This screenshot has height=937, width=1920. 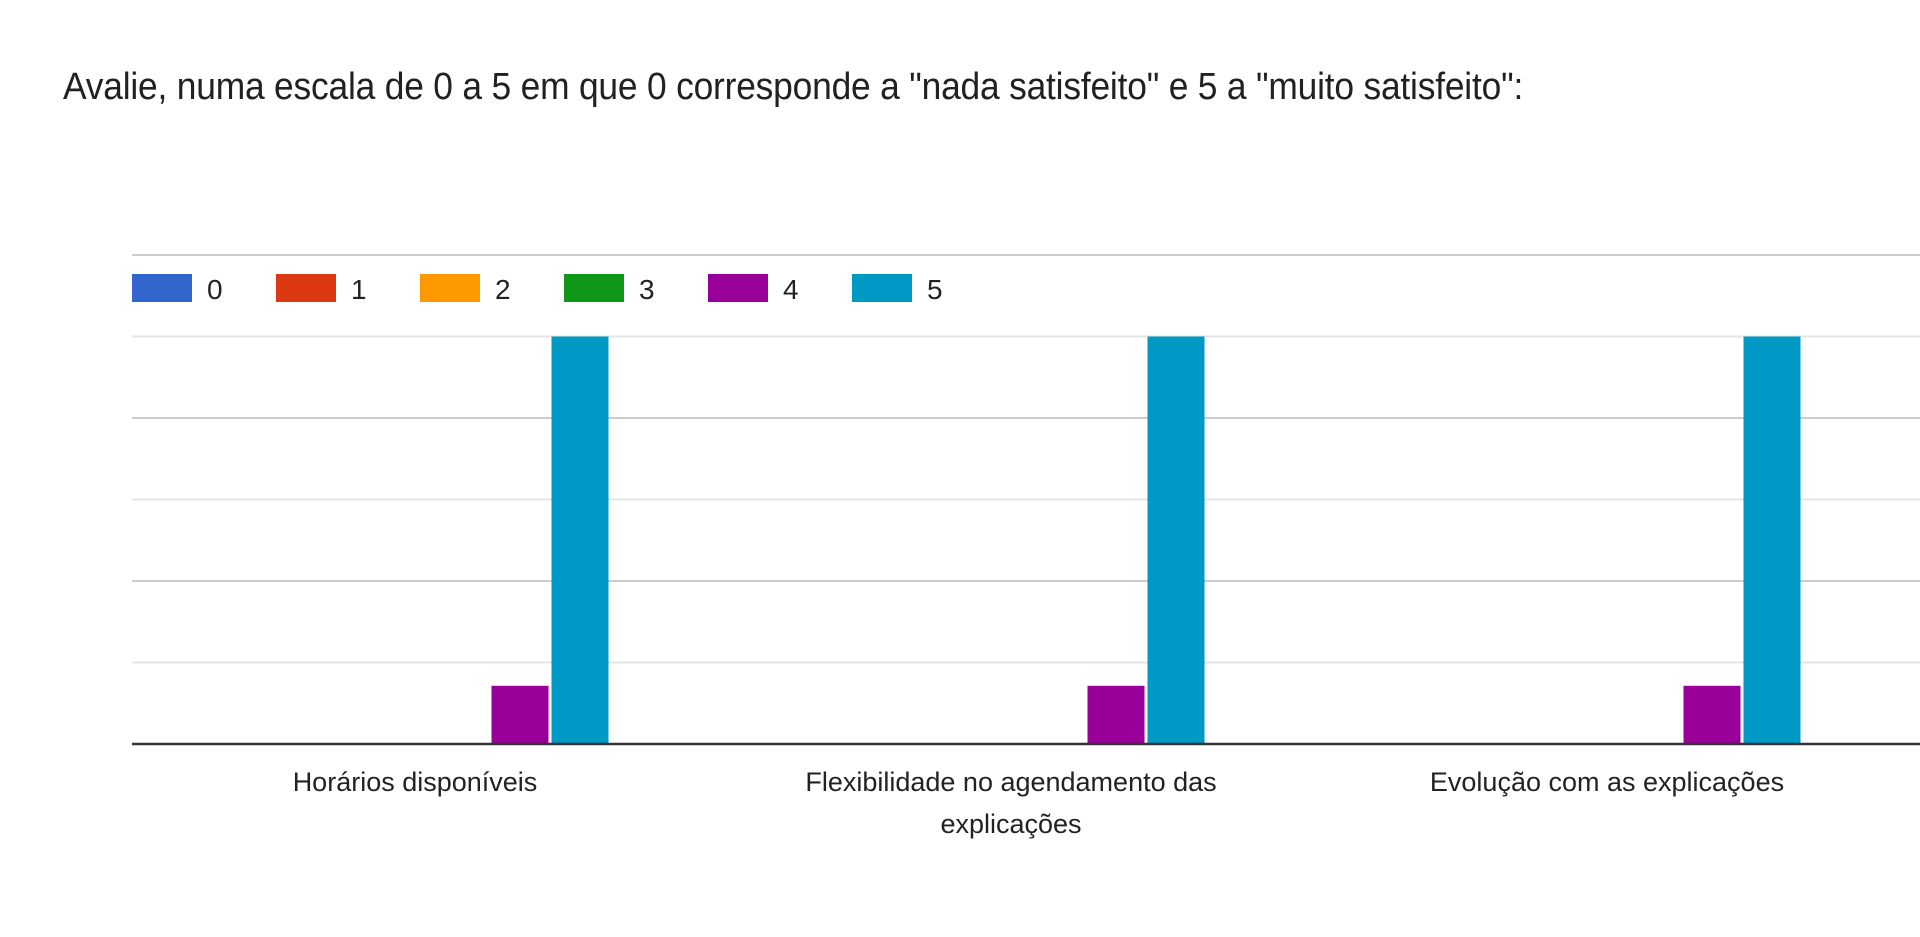 I want to click on x-tick-label: Horários disponíveis, so click(x=415, y=782).